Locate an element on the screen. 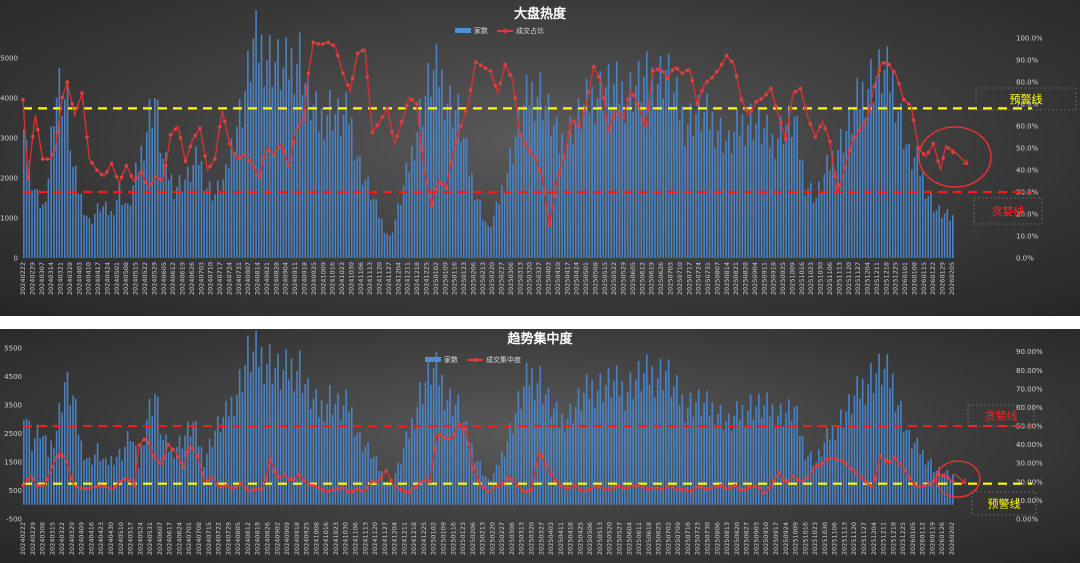  x-tick: 20240715 is located at coordinates (209, 538).